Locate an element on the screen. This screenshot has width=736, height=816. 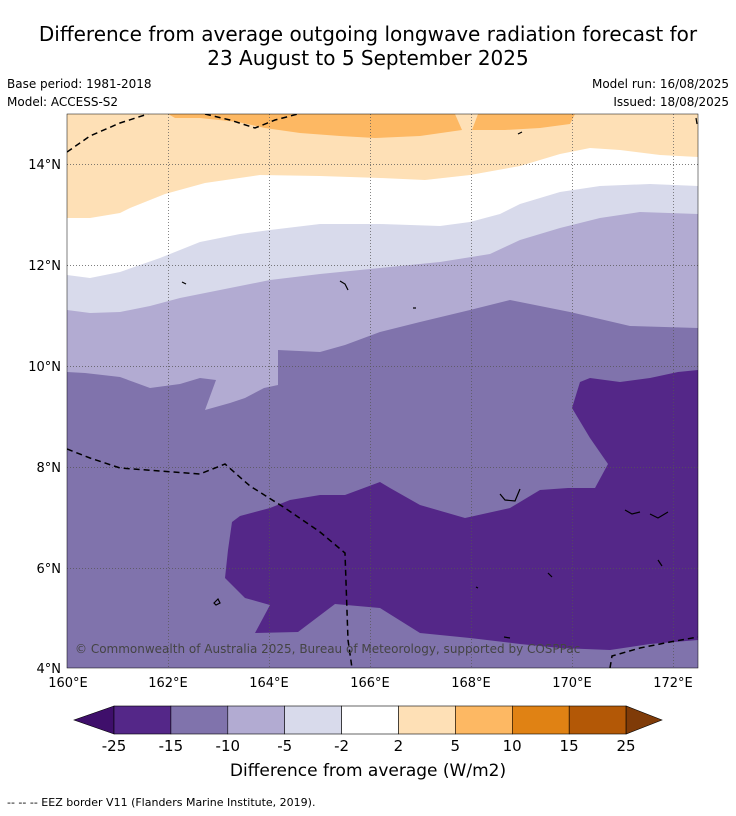
lon-label: 166°E is located at coordinates (370, 683).